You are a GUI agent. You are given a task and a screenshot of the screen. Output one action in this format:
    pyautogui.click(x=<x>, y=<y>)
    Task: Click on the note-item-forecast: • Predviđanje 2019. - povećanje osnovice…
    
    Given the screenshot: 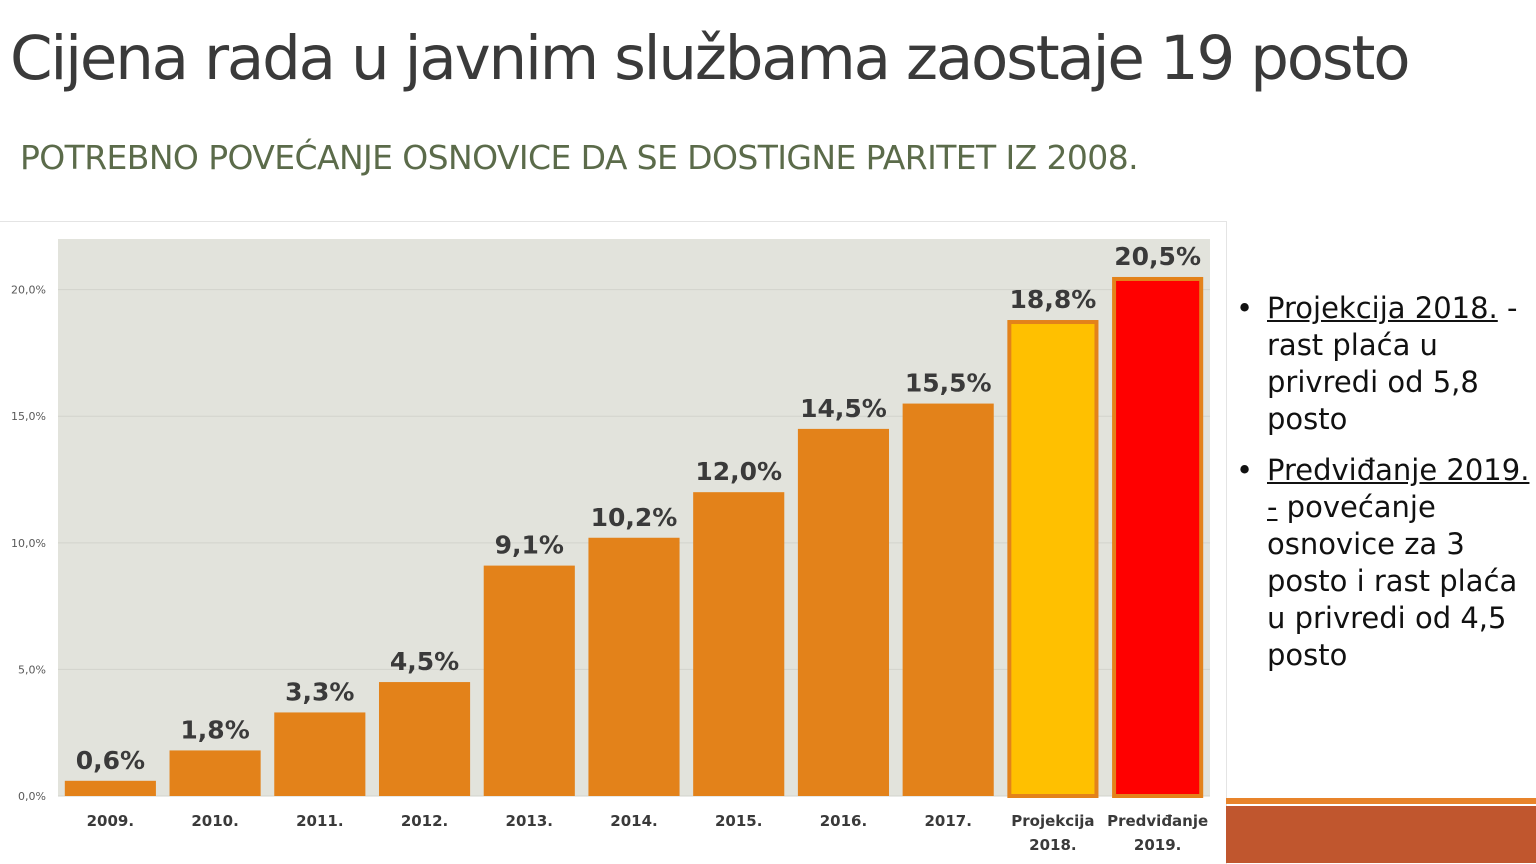 What is the action you would take?
    pyautogui.click(x=1384, y=563)
    